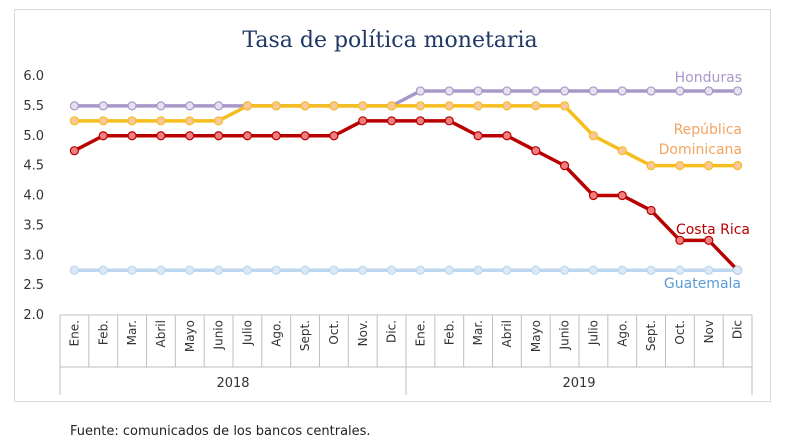 This screenshot has width=788, height=444. Describe the element at coordinates (363, 333) in the screenshot. I see `x-tick-label: Nov.` at that location.